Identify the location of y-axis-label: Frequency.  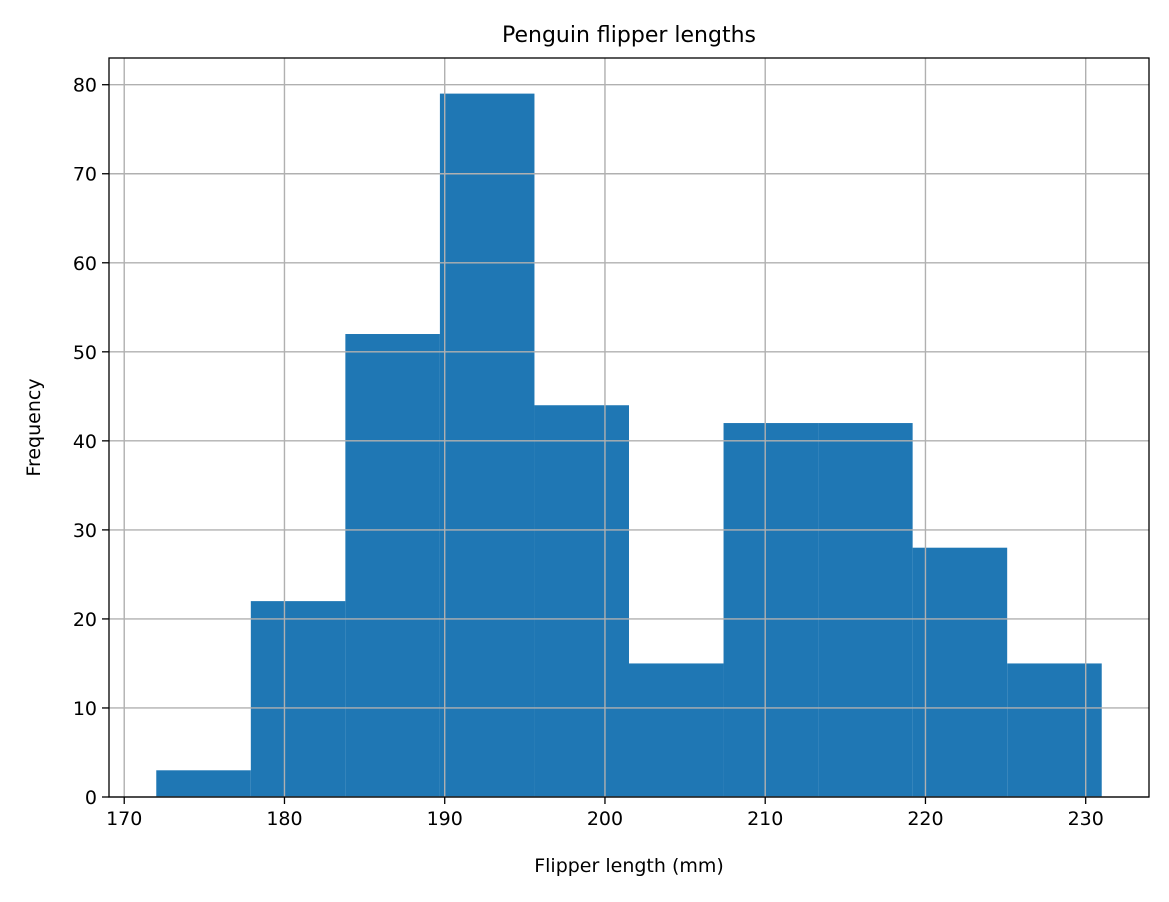
(34, 427).